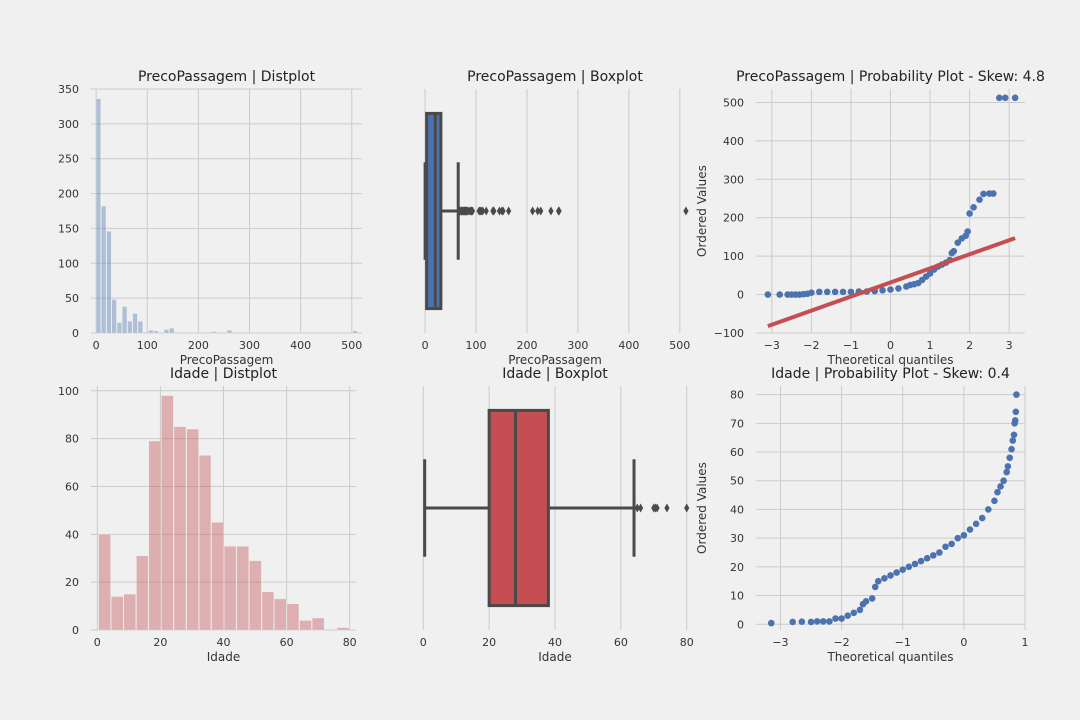 The image size is (1080, 720). I want to click on chart-title: PrecoPassagem | Boxplot, so click(555, 77).